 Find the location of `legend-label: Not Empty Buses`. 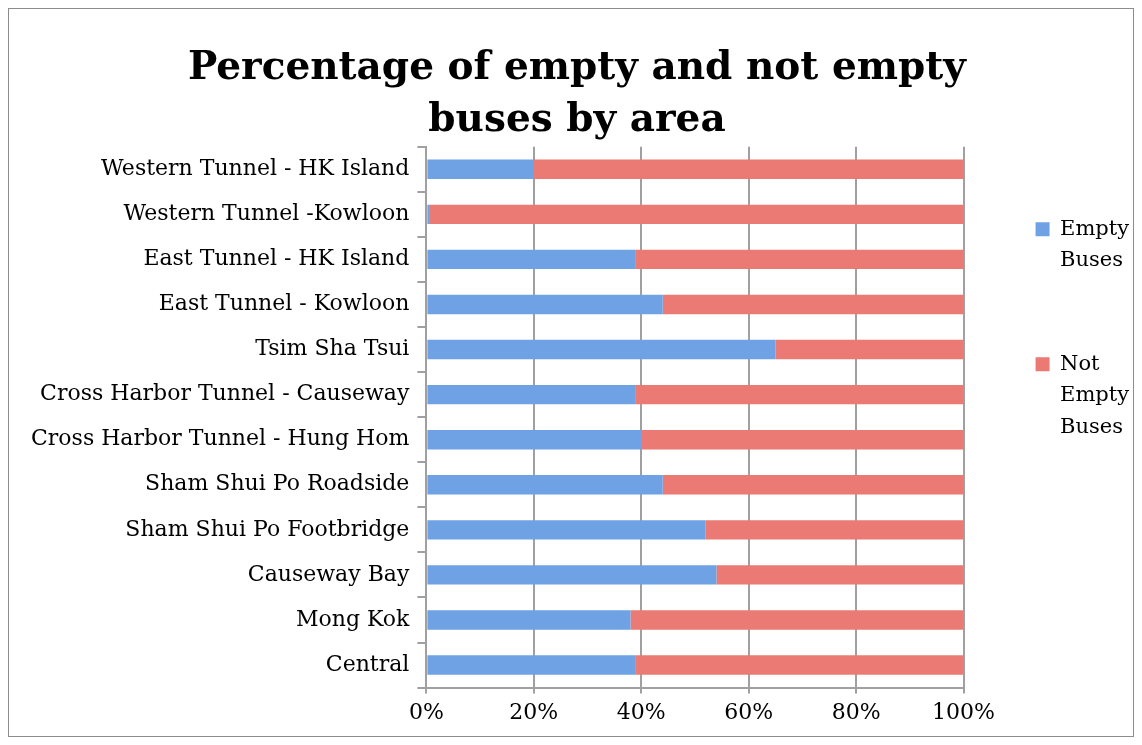

legend-label: Not Empty Buses is located at coordinates (1095, 394).